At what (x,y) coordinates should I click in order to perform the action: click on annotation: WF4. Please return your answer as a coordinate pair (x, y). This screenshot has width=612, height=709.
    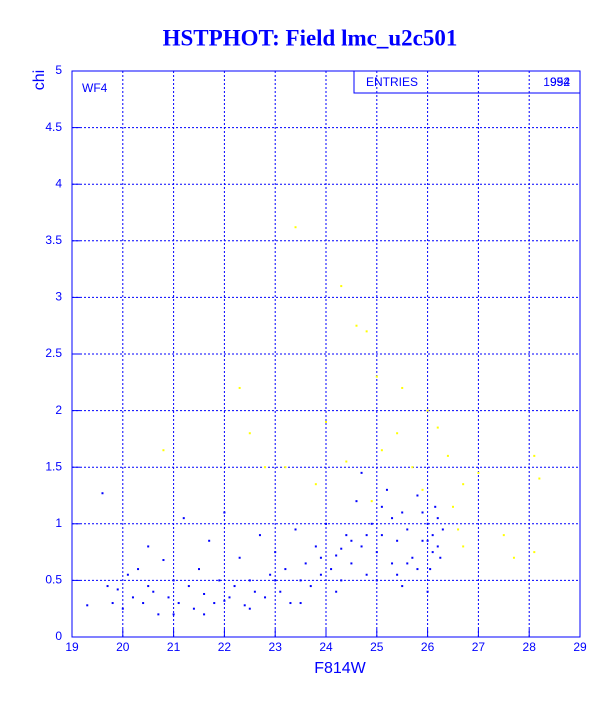
    Looking at the image, I should click on (95, 88).